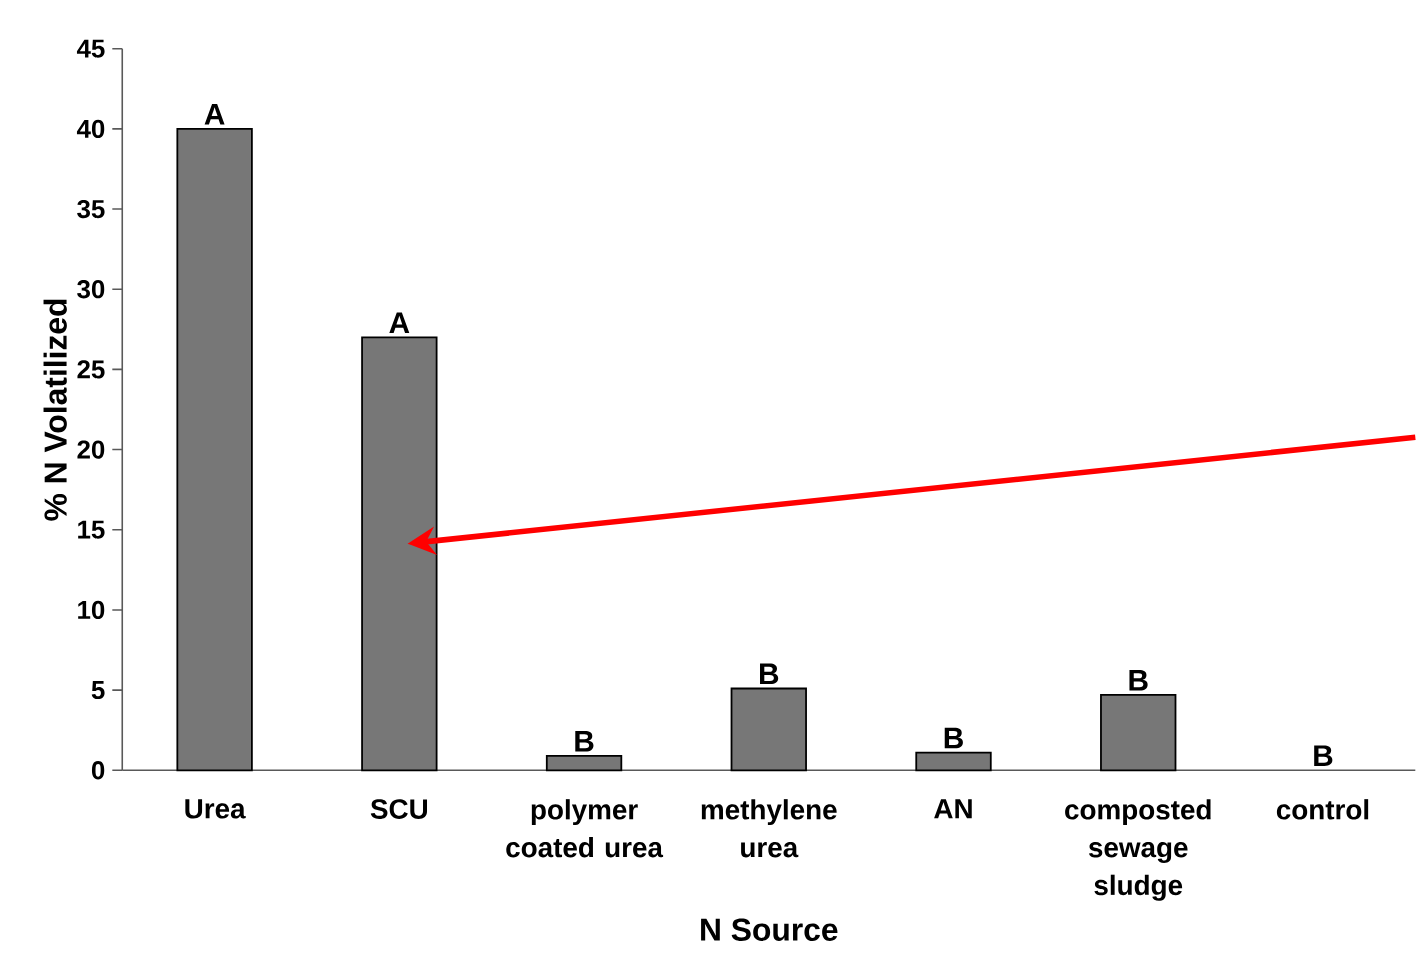  I want to click on x-tick-label: composted sewage sludge, so click(1138, 850).